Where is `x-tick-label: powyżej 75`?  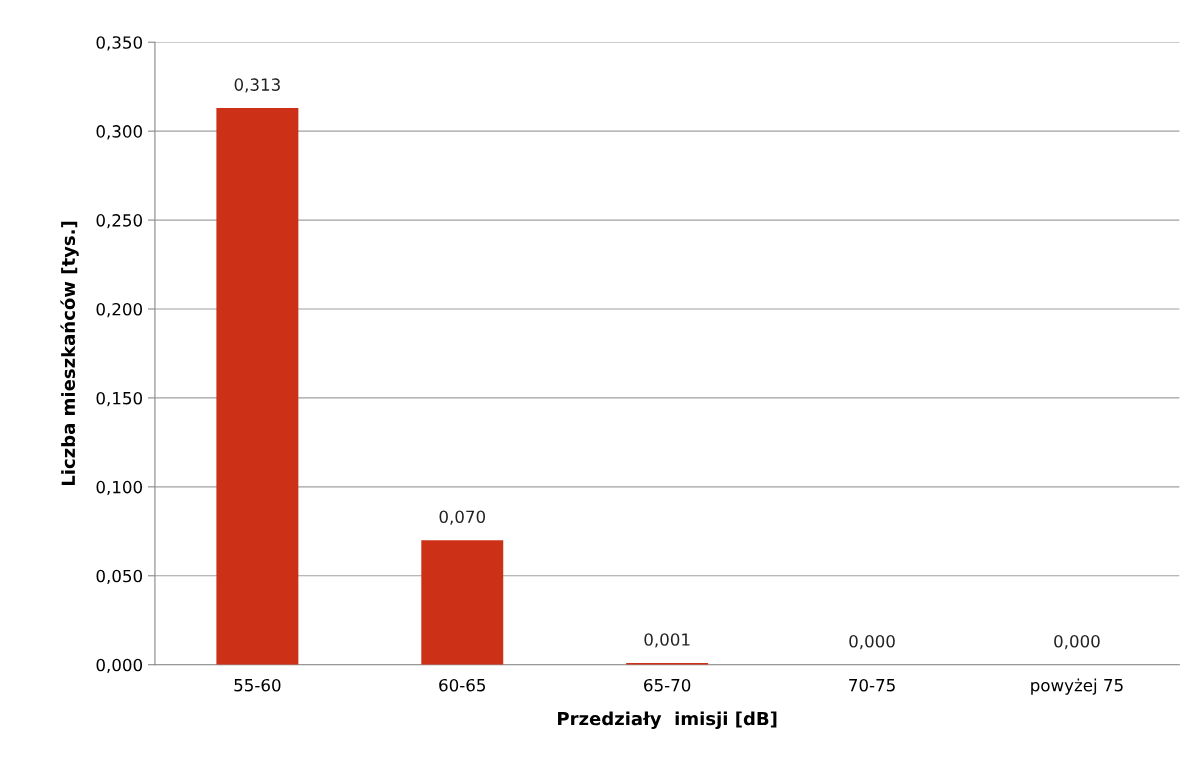
x-tick-label: powyżej 75 is located at coordinates (1077, 686).